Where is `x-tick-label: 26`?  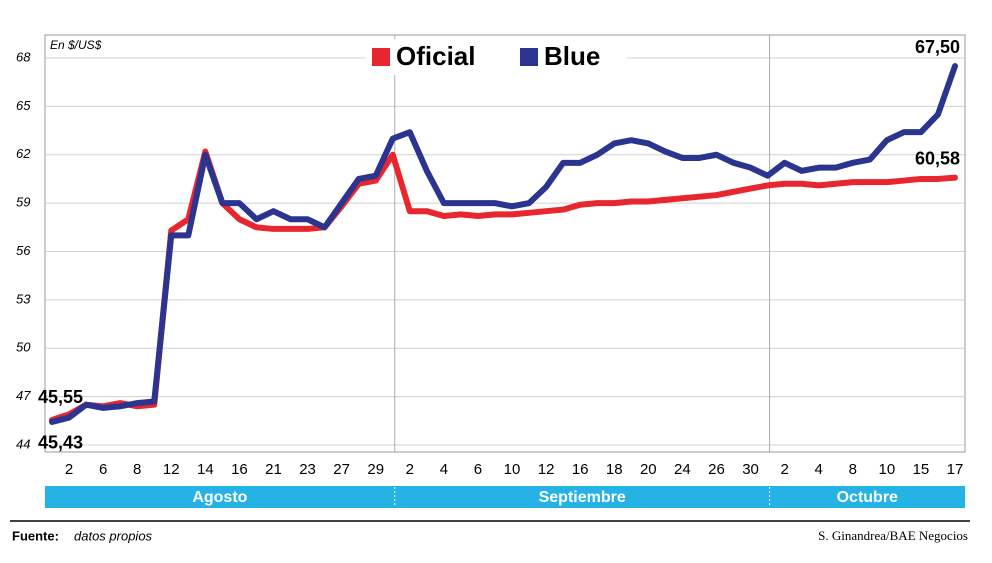
x-tick-label: 26 is located at coordinates (716, 469).